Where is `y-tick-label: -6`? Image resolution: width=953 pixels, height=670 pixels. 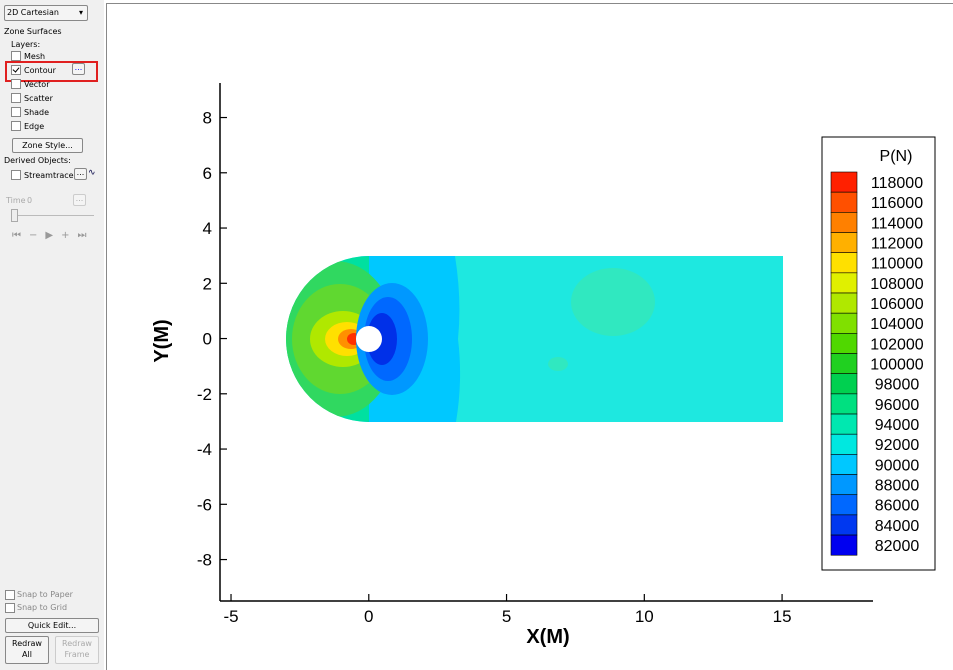
y-tick-label: -6 is located at coordinates (204, 504).